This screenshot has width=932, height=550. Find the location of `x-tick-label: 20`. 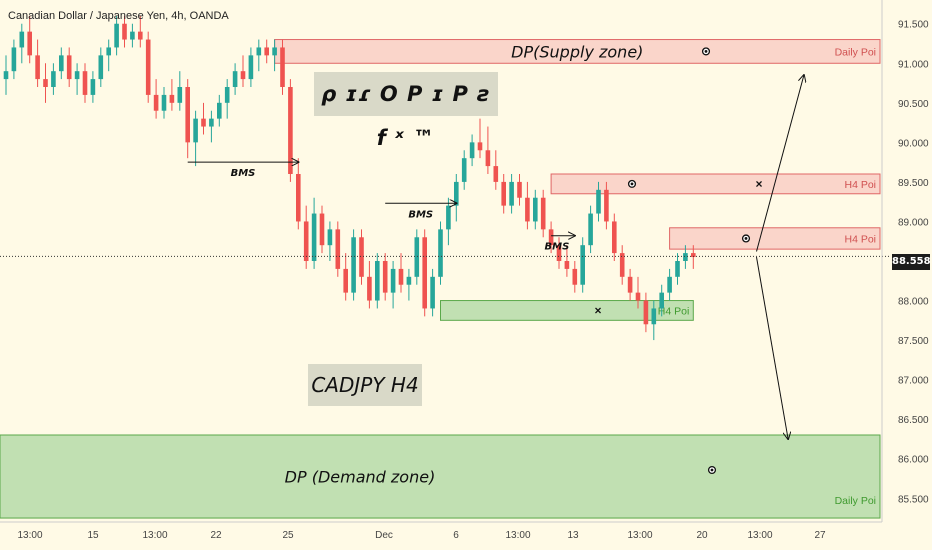

x-tick-label: 20 is located at coordinates (702, 535).